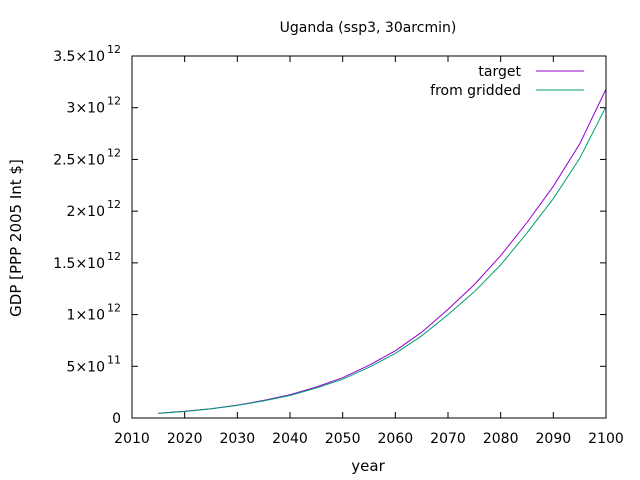  I want to click on x-tick-label: 2040, so click(290, 439).